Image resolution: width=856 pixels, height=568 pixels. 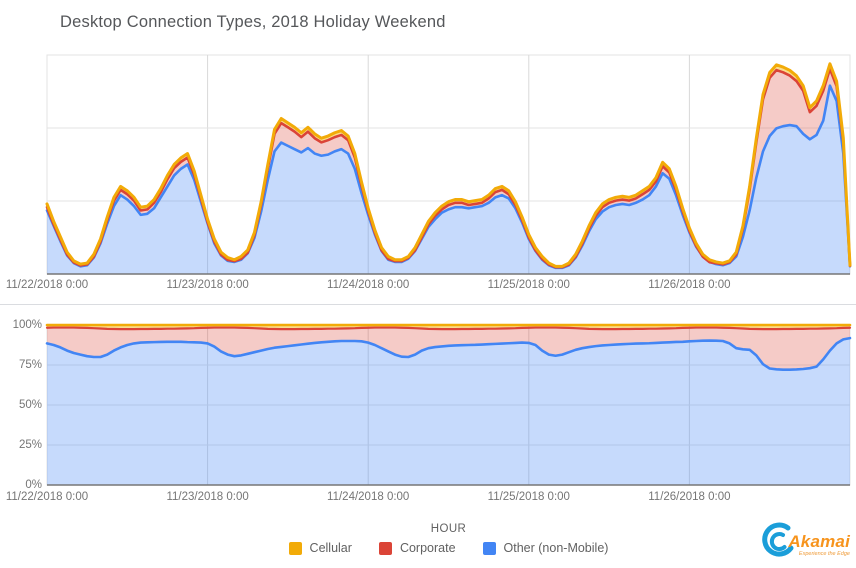 I want to click on panel-divider, so click(x=428, y=304).